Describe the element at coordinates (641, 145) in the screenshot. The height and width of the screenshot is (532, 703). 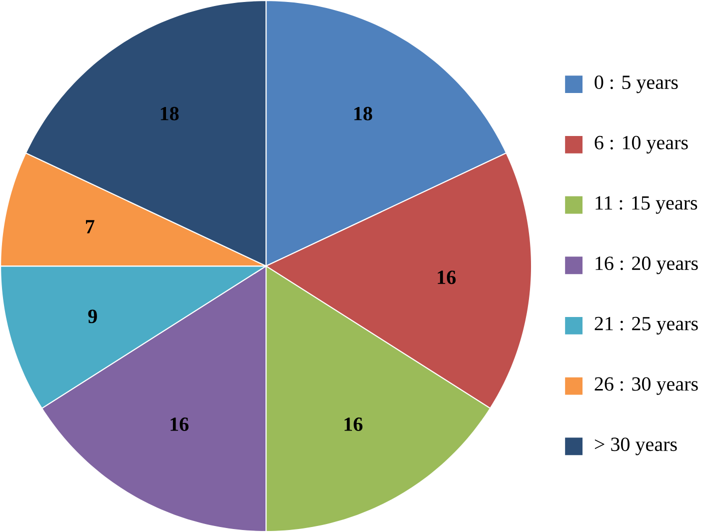
I see `legend-label: 6 : 10 years` at that location.